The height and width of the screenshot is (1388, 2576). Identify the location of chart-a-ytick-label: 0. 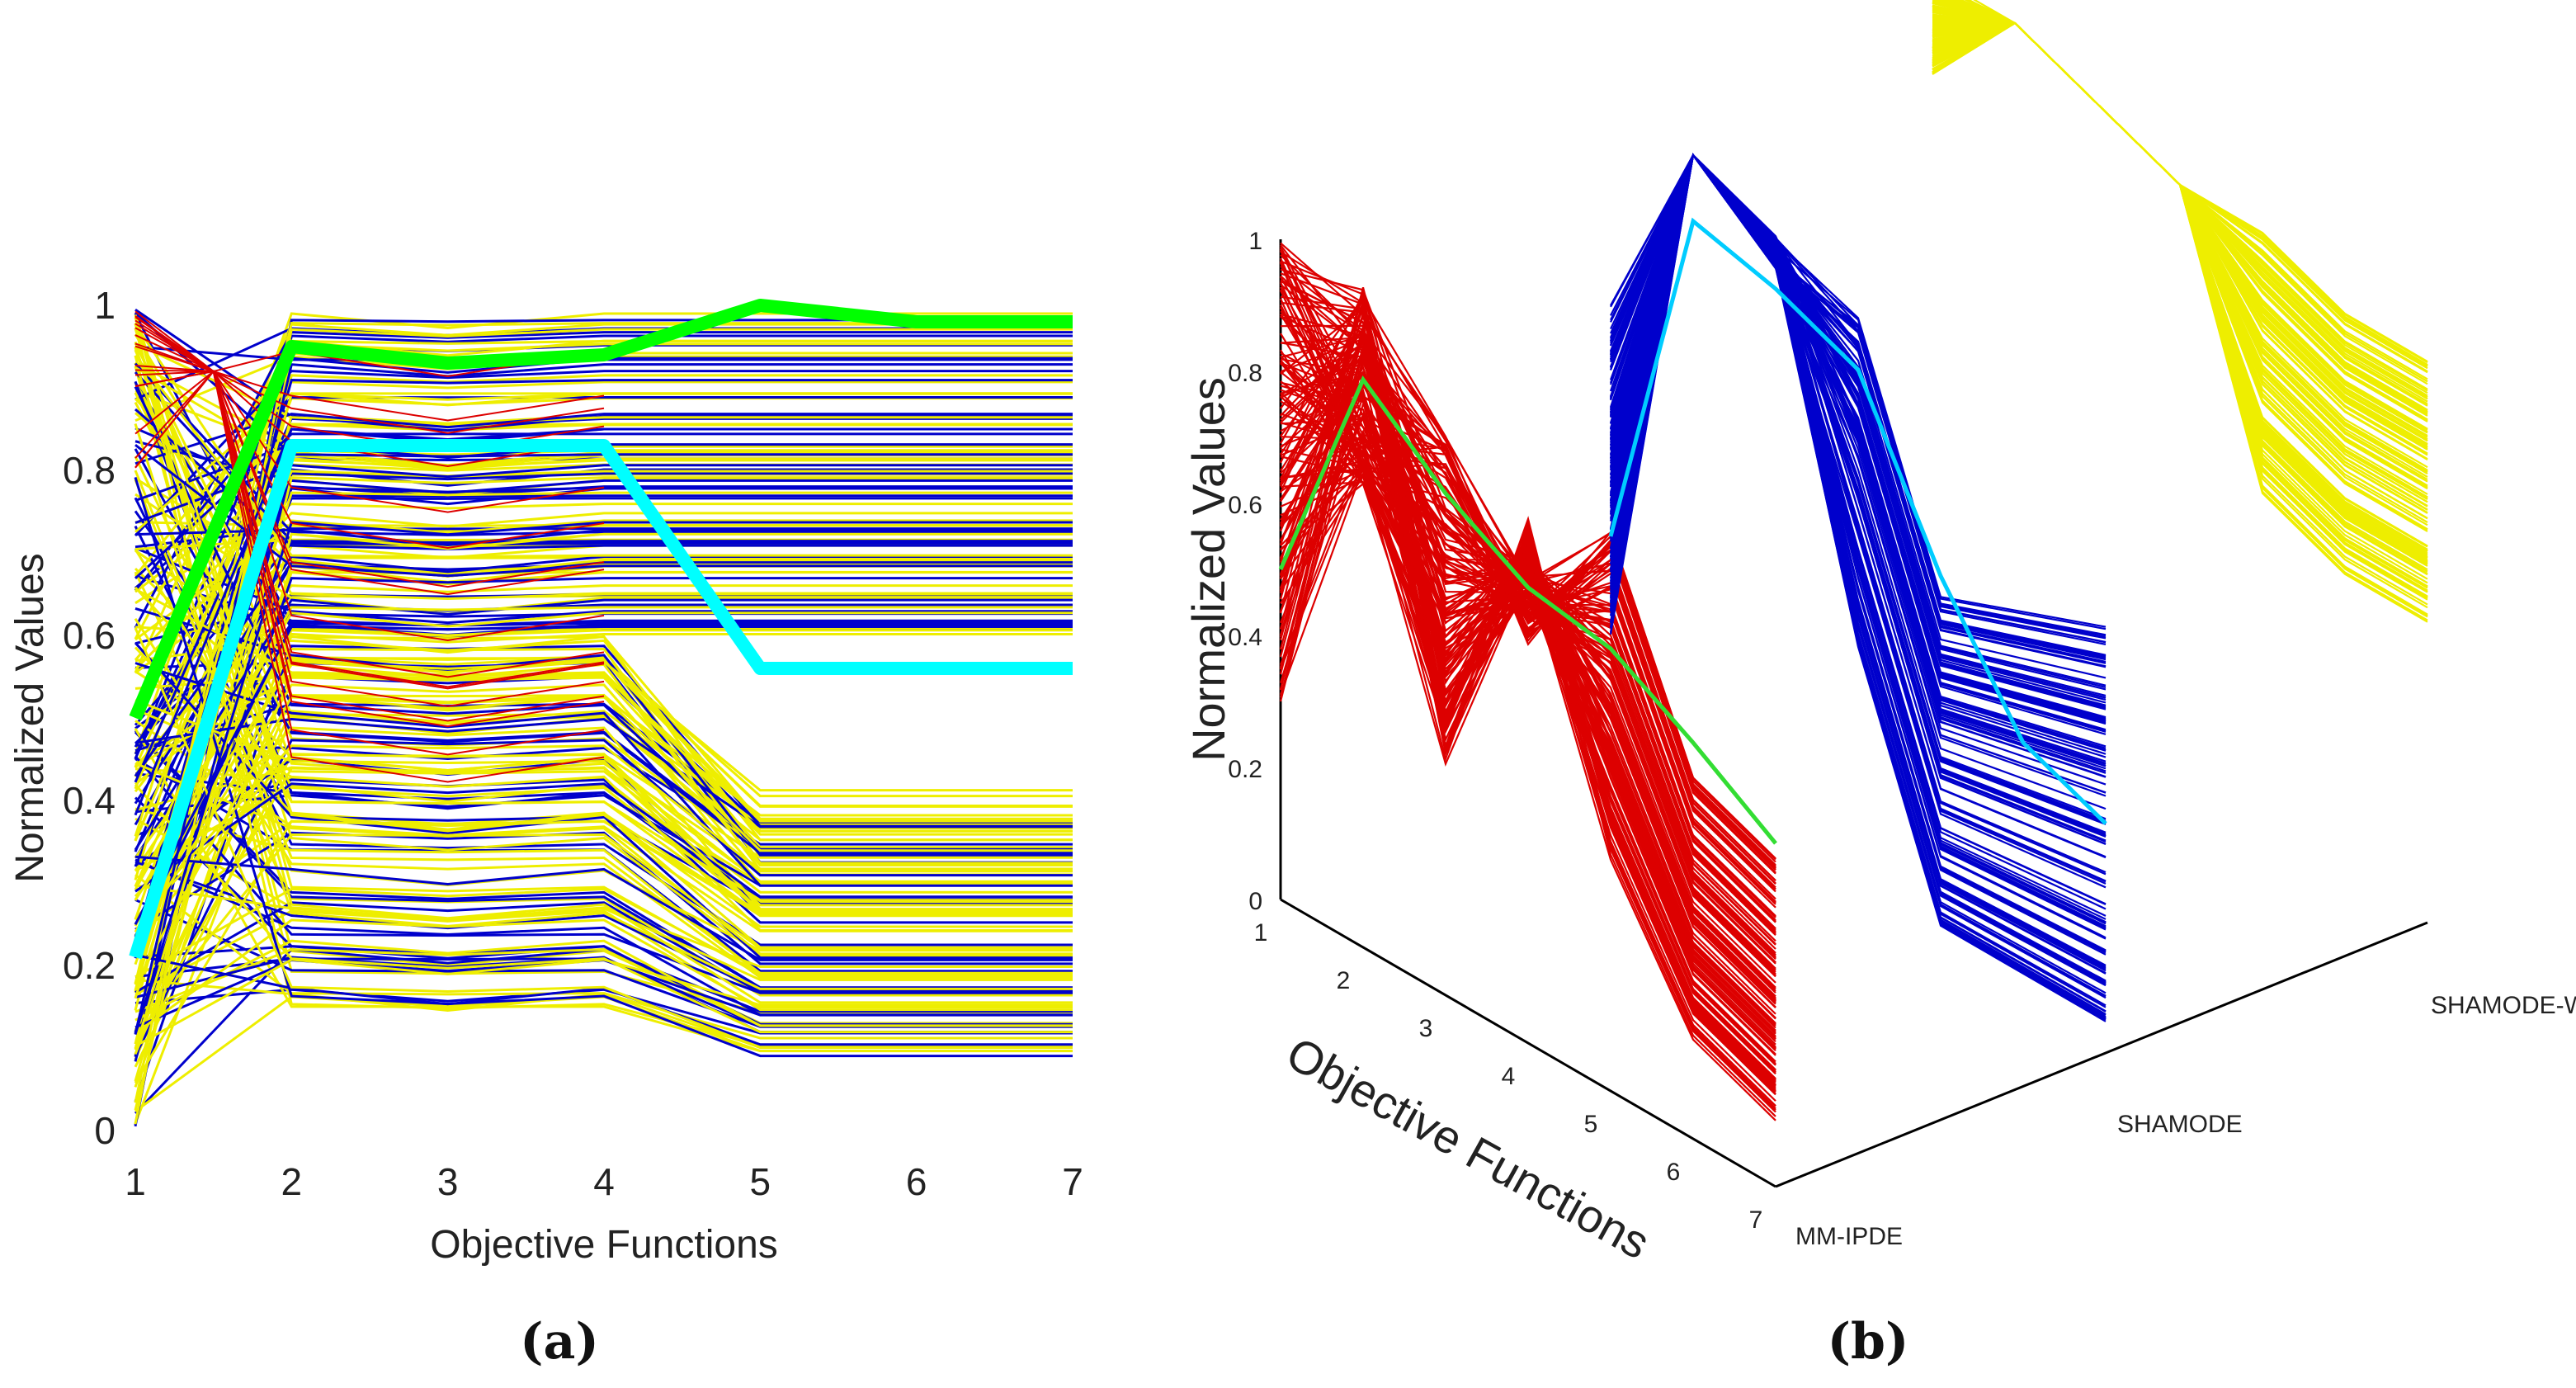
(105, 1130).